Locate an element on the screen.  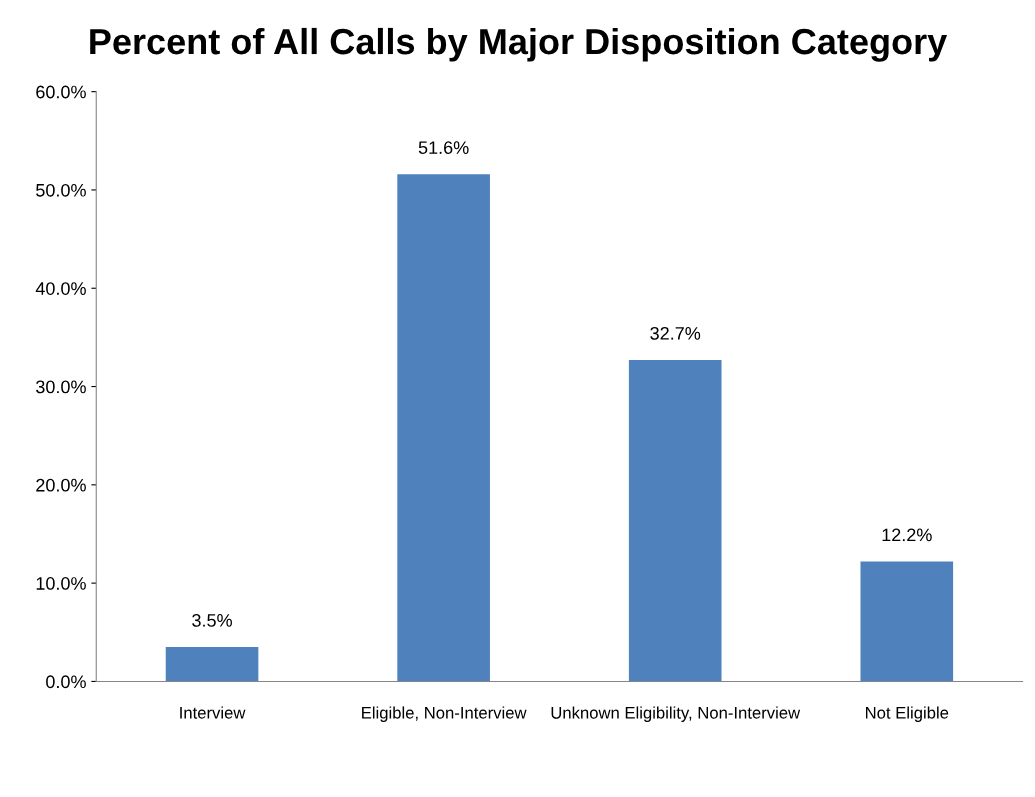
x-tick-label: Interview is located at coordinates (213, 712).